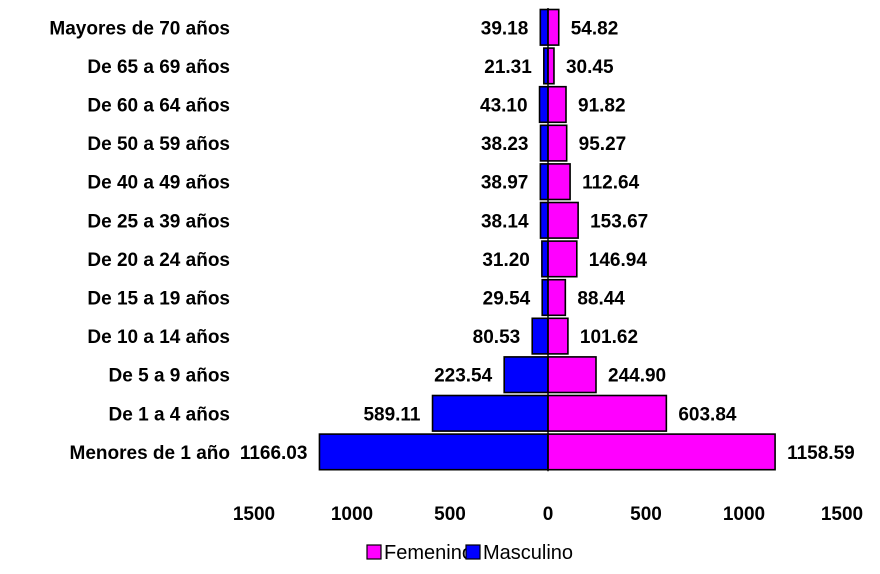 The width and height of the screenshot is (880, 574). Describe the element at coordinates (169, 376) in the screenshot. I see `category-label: De 5 a 9 años` at that location.